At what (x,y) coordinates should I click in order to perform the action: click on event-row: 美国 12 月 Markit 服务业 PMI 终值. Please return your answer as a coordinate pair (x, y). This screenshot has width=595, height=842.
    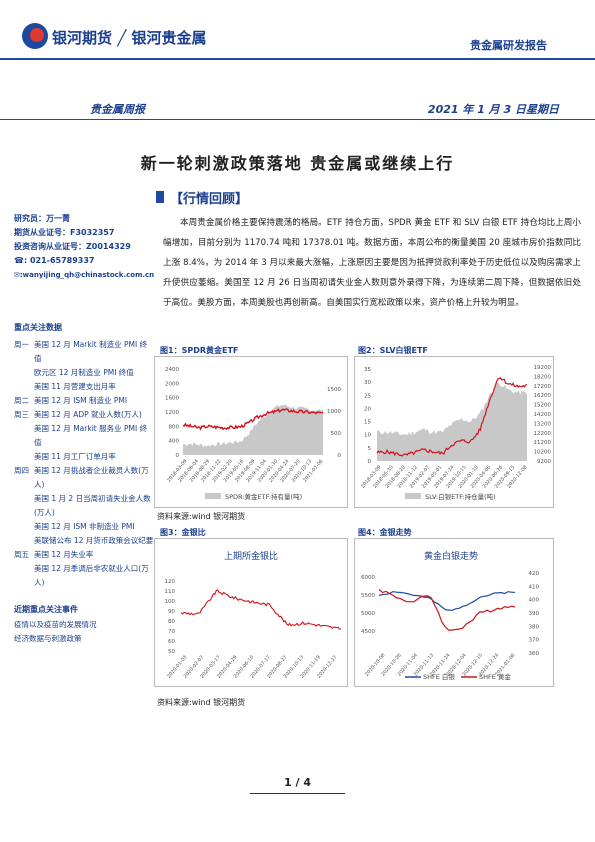
    Looking at the image, I should click on (84, 436).